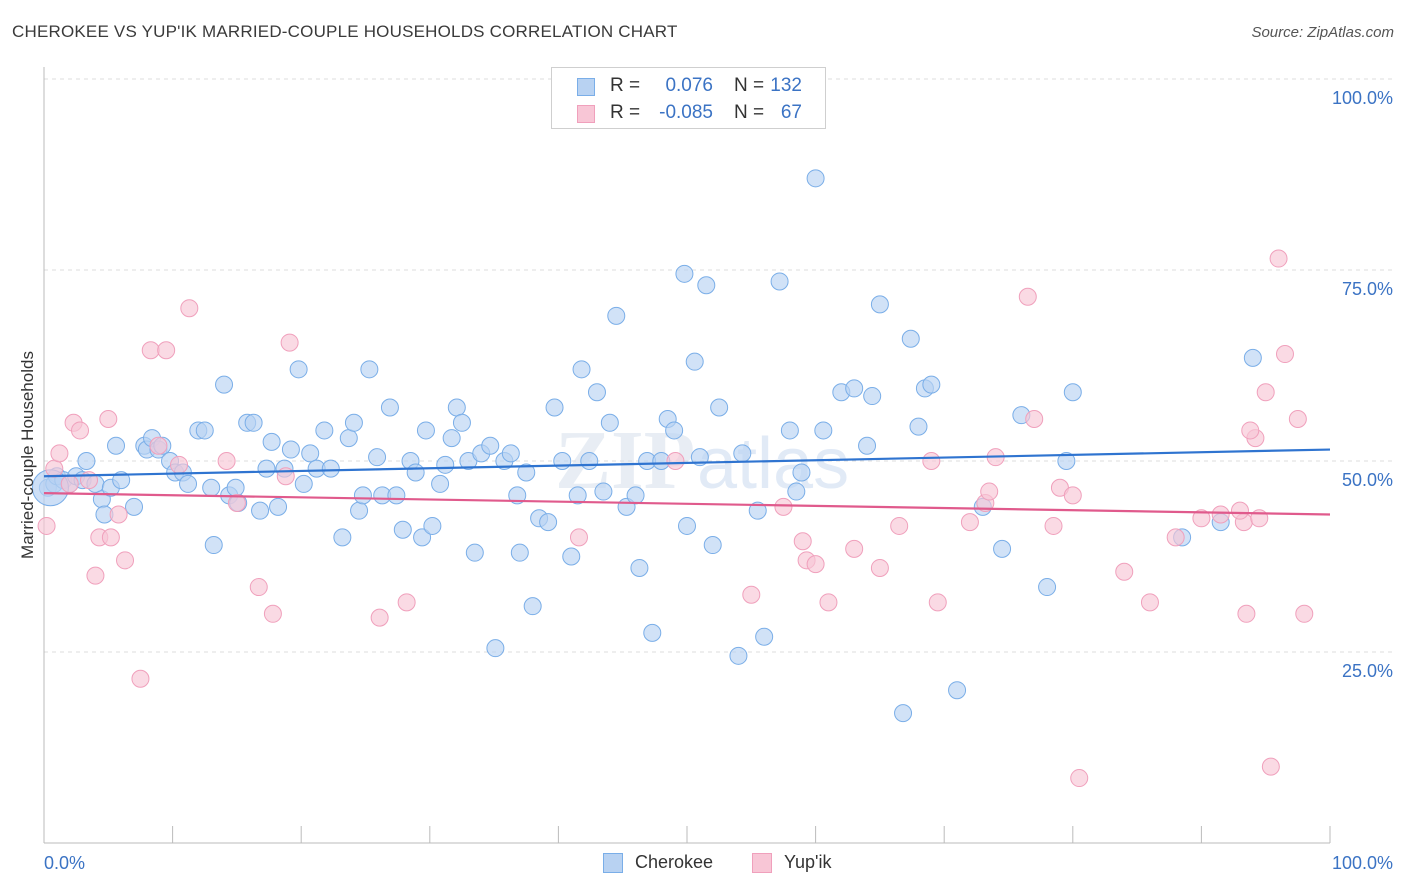 The height and width of the screenshot is (892, 1406). Describe the element at coordinates (689, 85) in the screenshot. I see `legend-r-value: 0.076` at that location.